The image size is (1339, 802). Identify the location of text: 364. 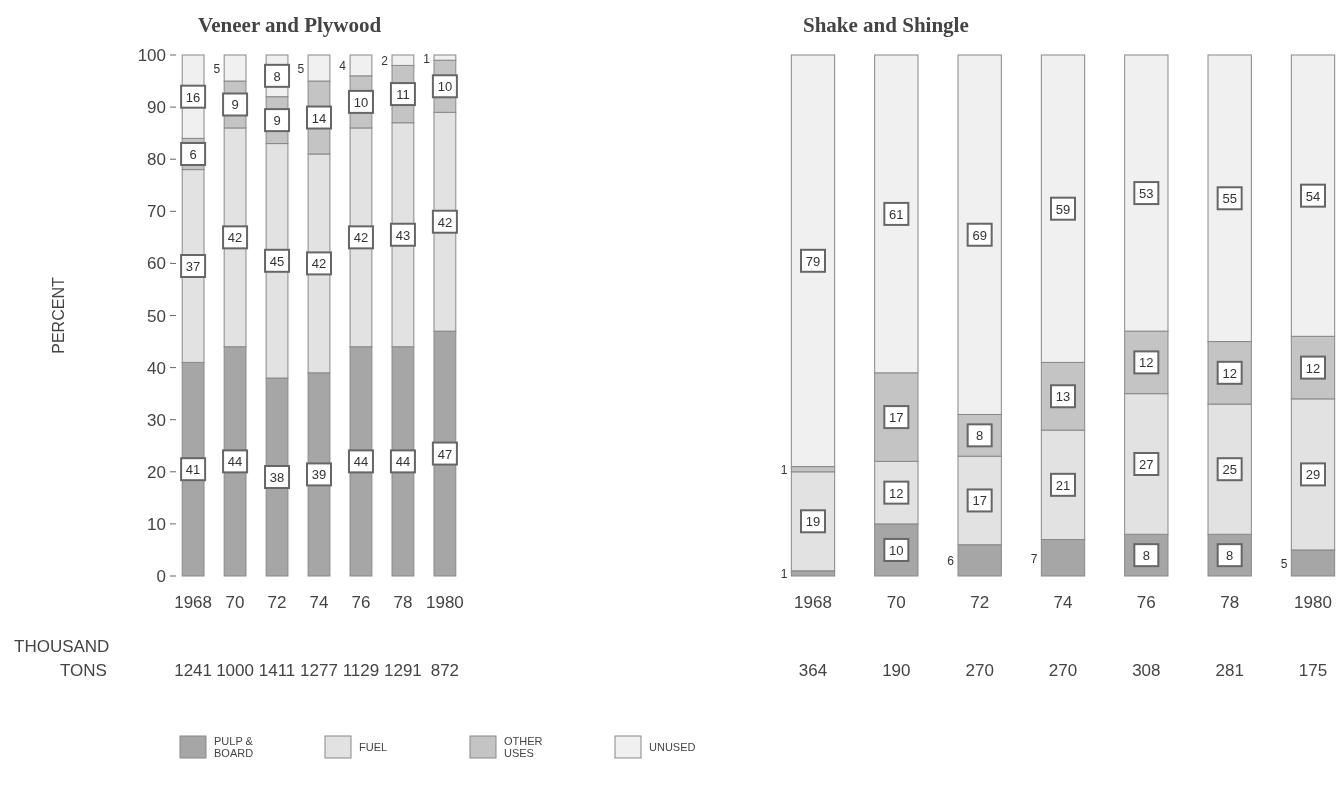
(813, 670).